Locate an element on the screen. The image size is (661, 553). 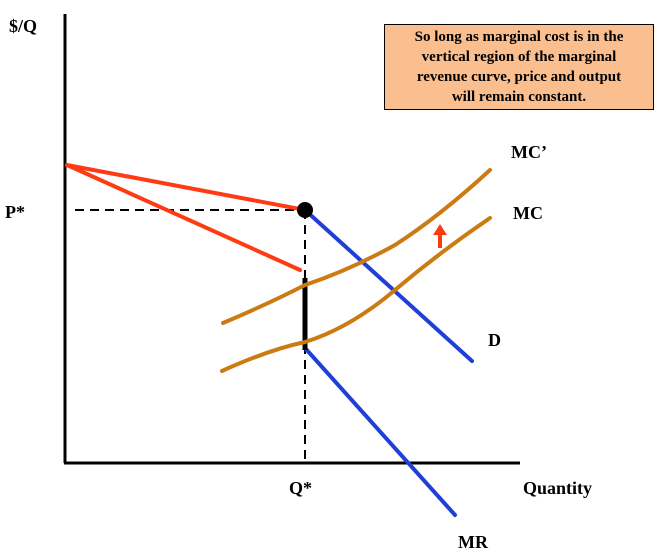
marginal-cost-shifted-curve is located at coordinates (356, 246).